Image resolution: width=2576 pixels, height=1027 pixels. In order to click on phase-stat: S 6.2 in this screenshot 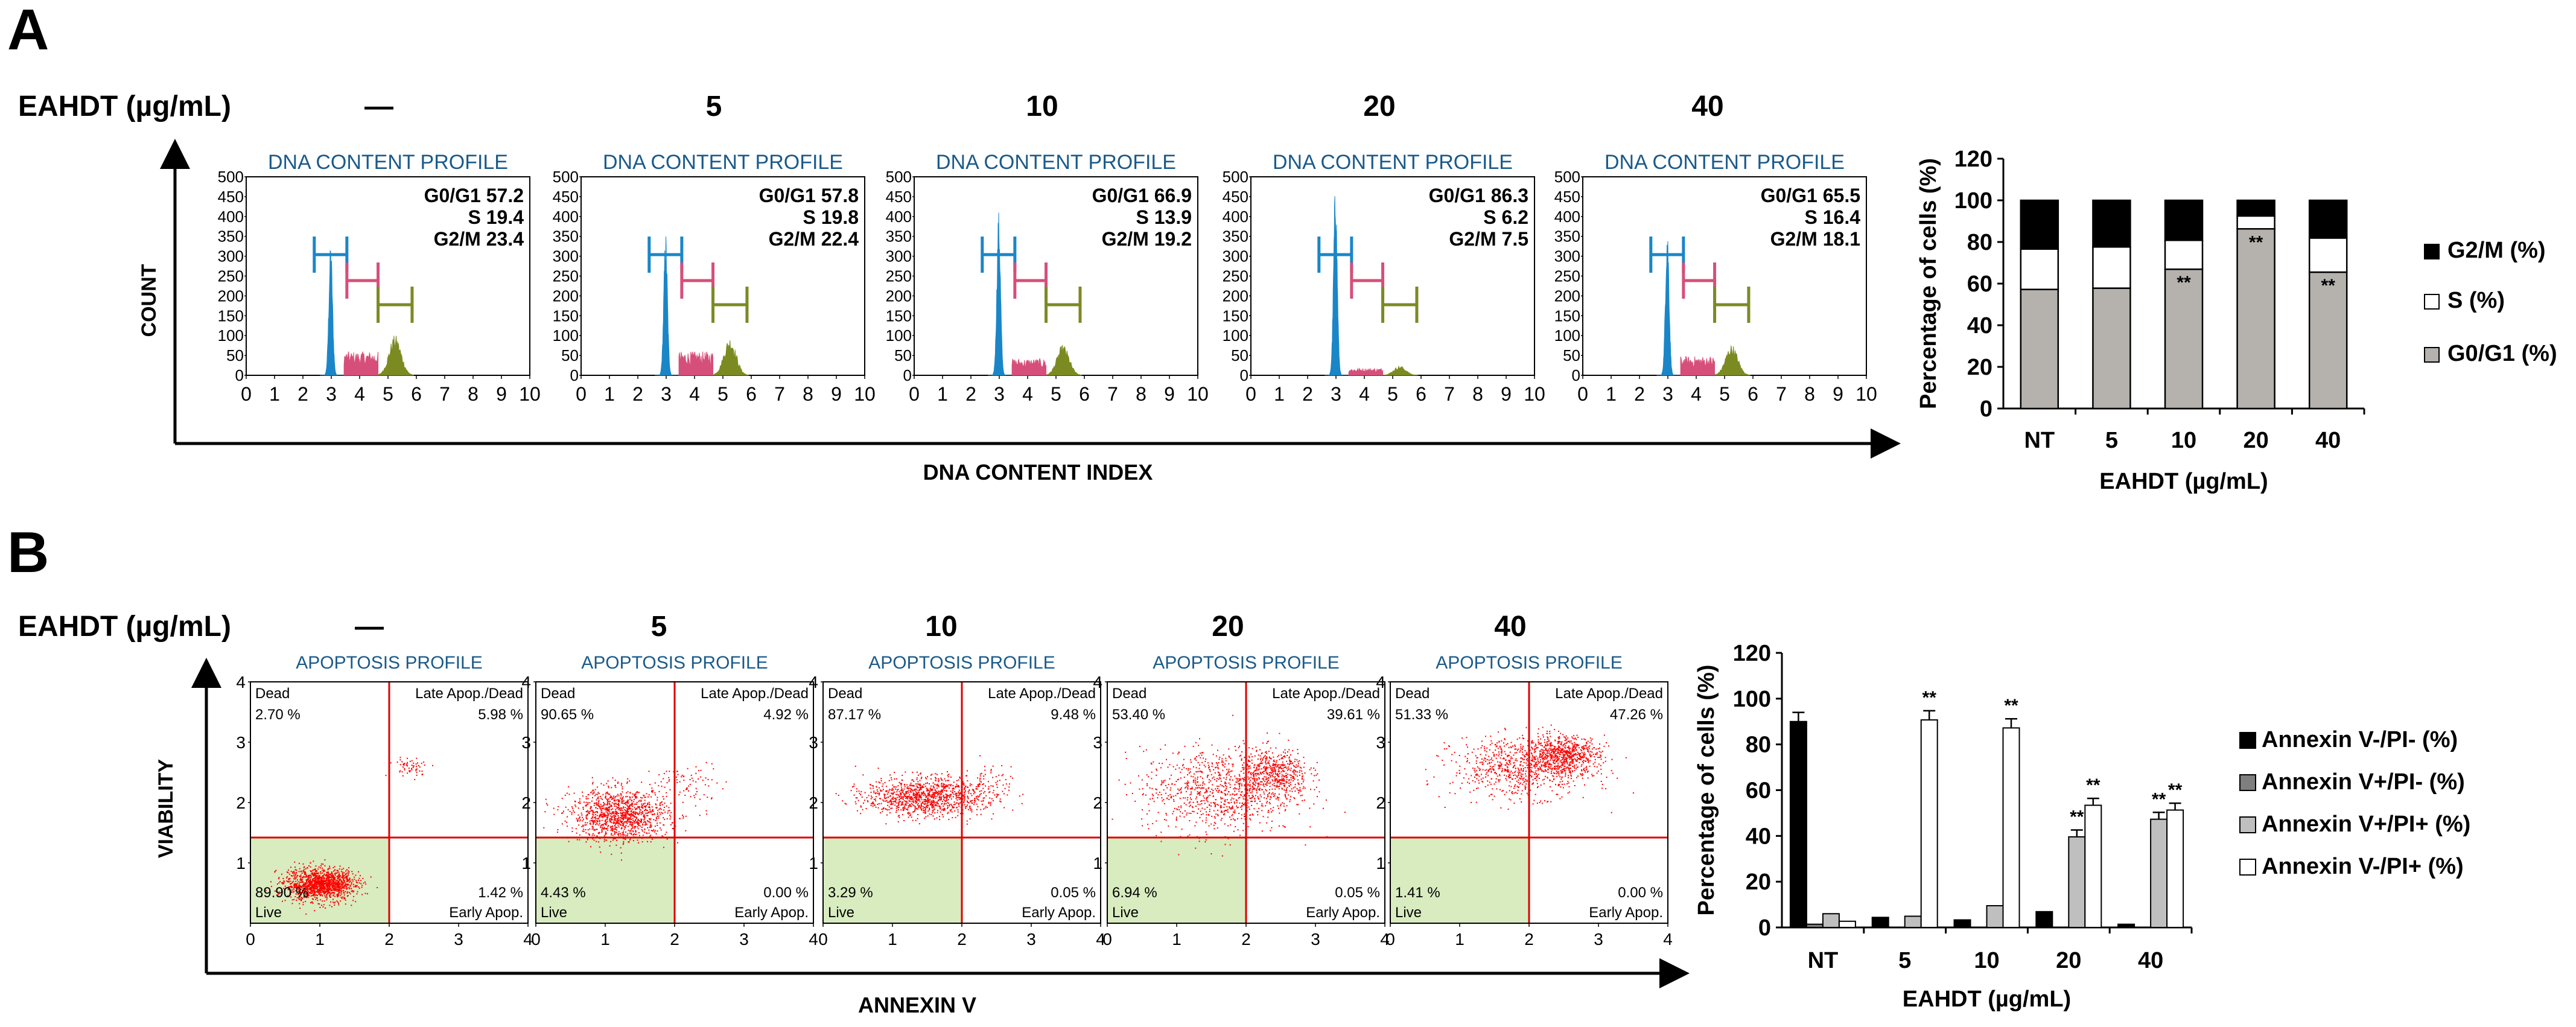, I will do `click(1505, 217)`.